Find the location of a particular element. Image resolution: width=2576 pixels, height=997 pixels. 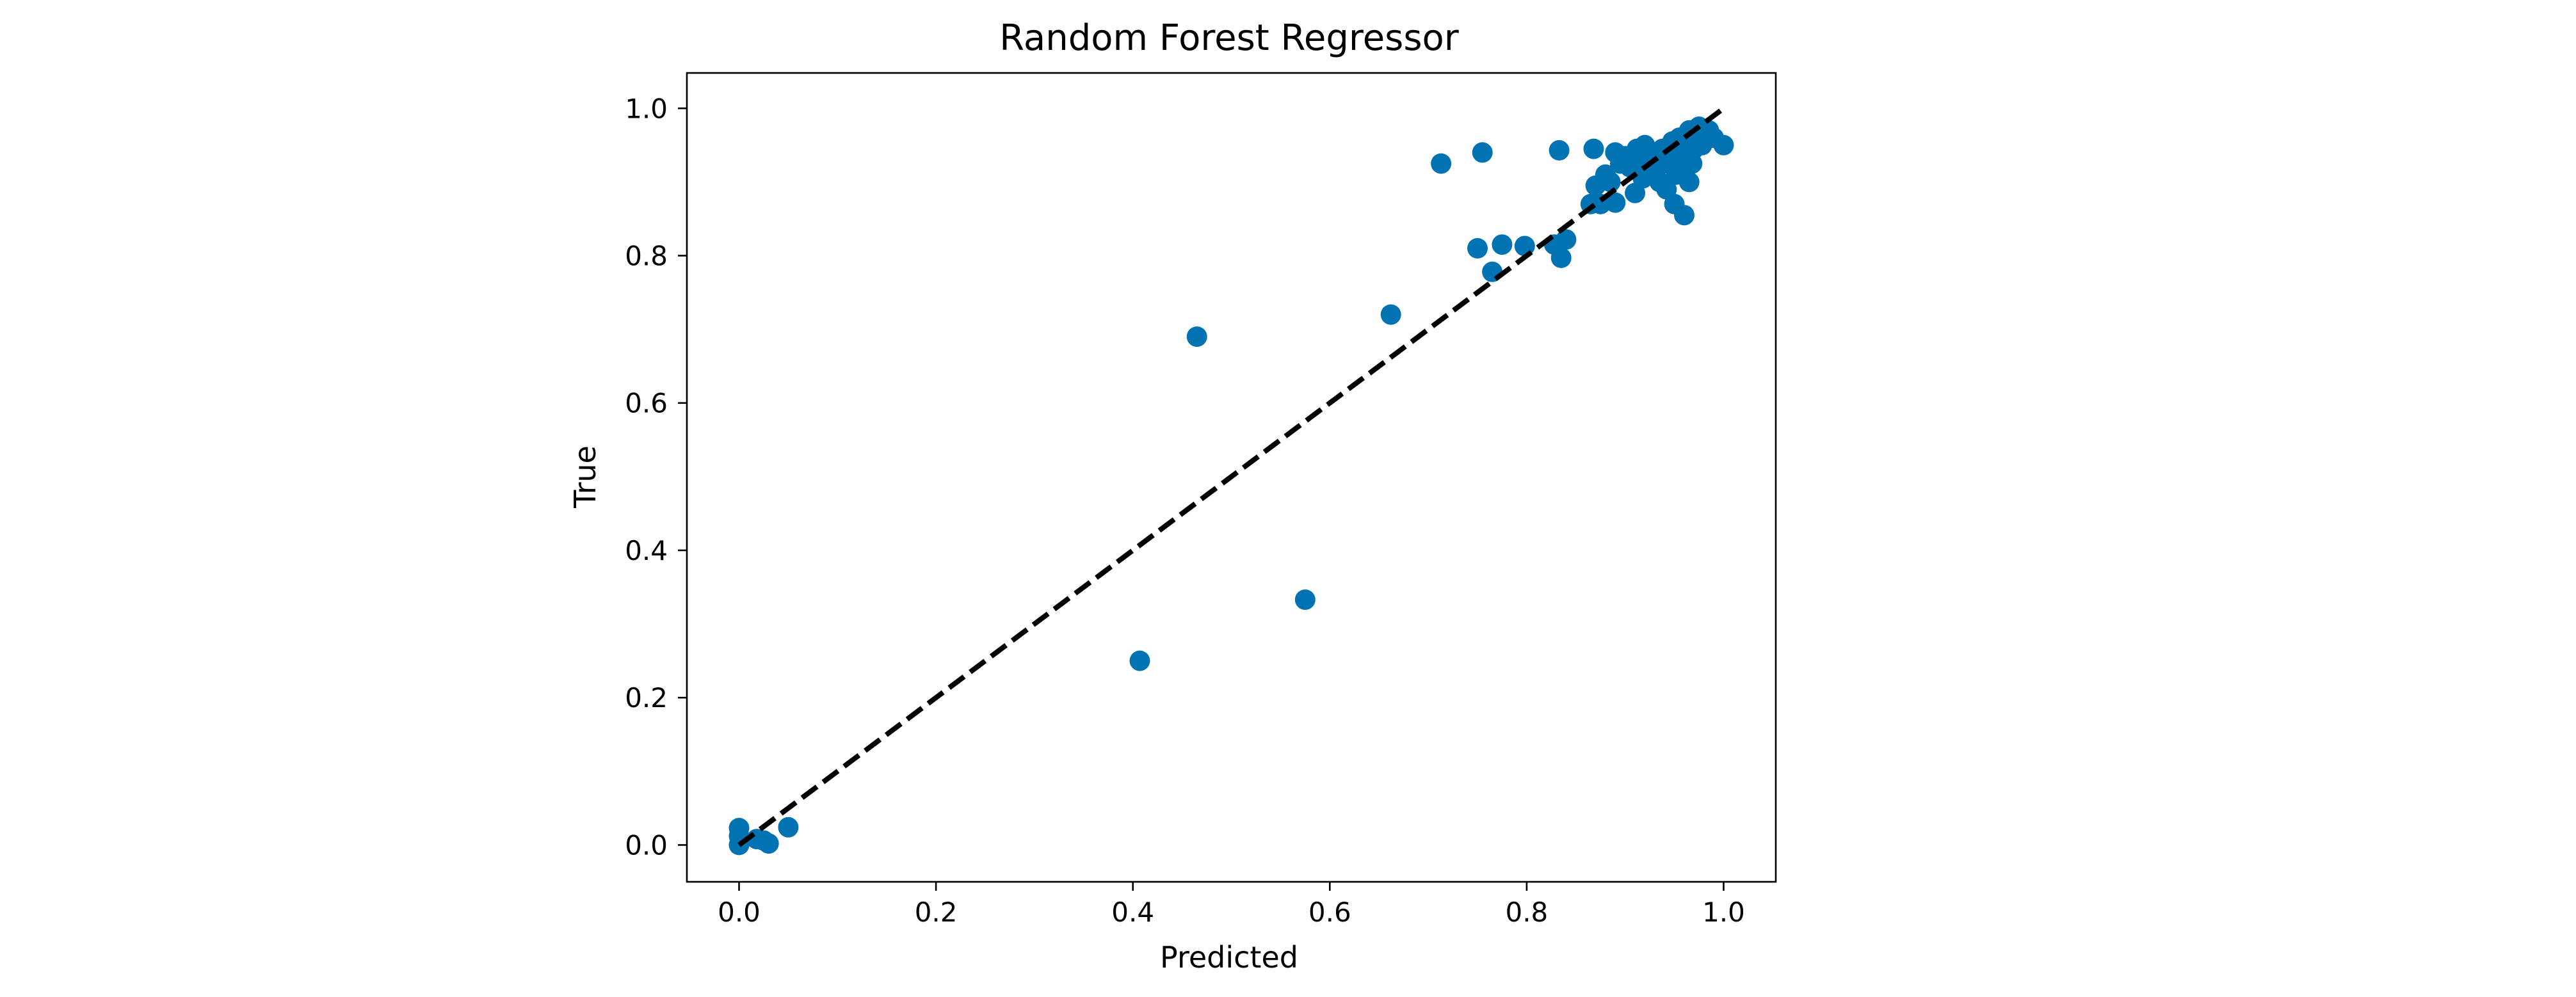

x-axis-label: Predicted is located at coordinates (1229, 957).